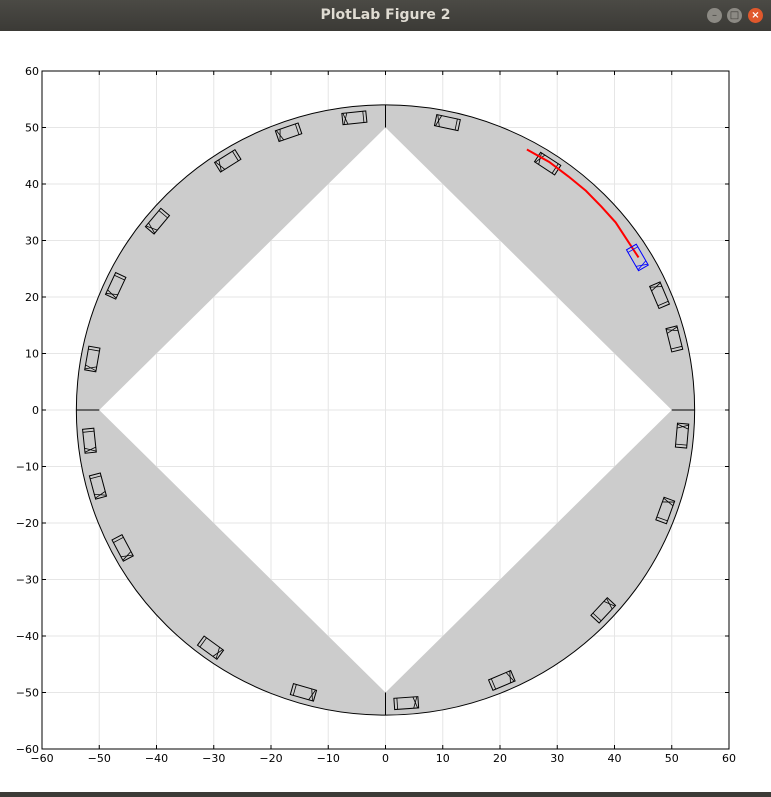 The width and height of the screenshot is (771, 797). What do you see at coordinates (641, 265) in the screenshot?
I see `ego-vehicle-mark` at bounding box center [641, 265].